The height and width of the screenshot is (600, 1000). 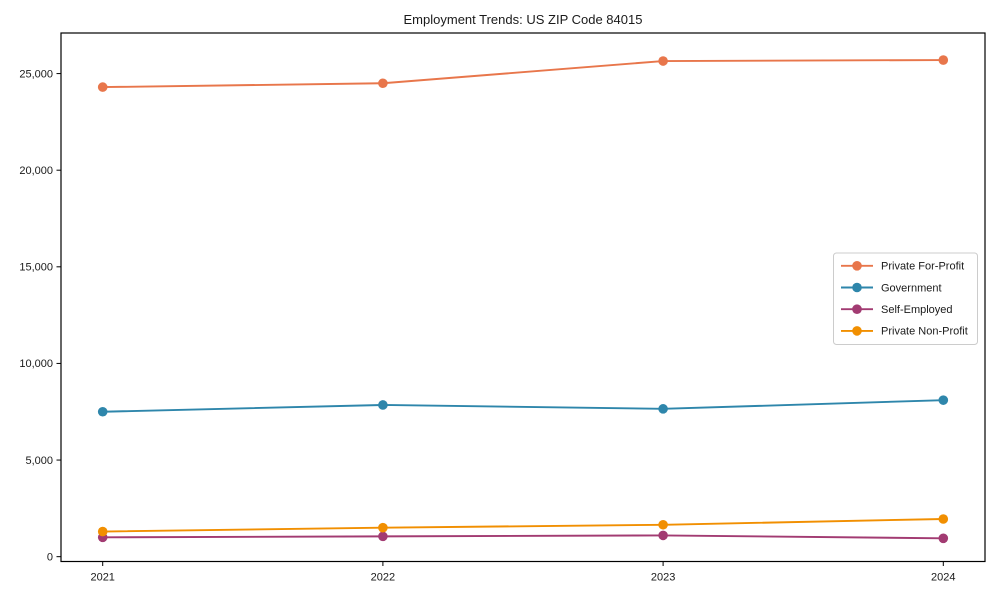 What do you see at coordinates (943, 60) in the screenshot?
I see `data-point-private-for-profit-2024` at bounding box center [943, 60].